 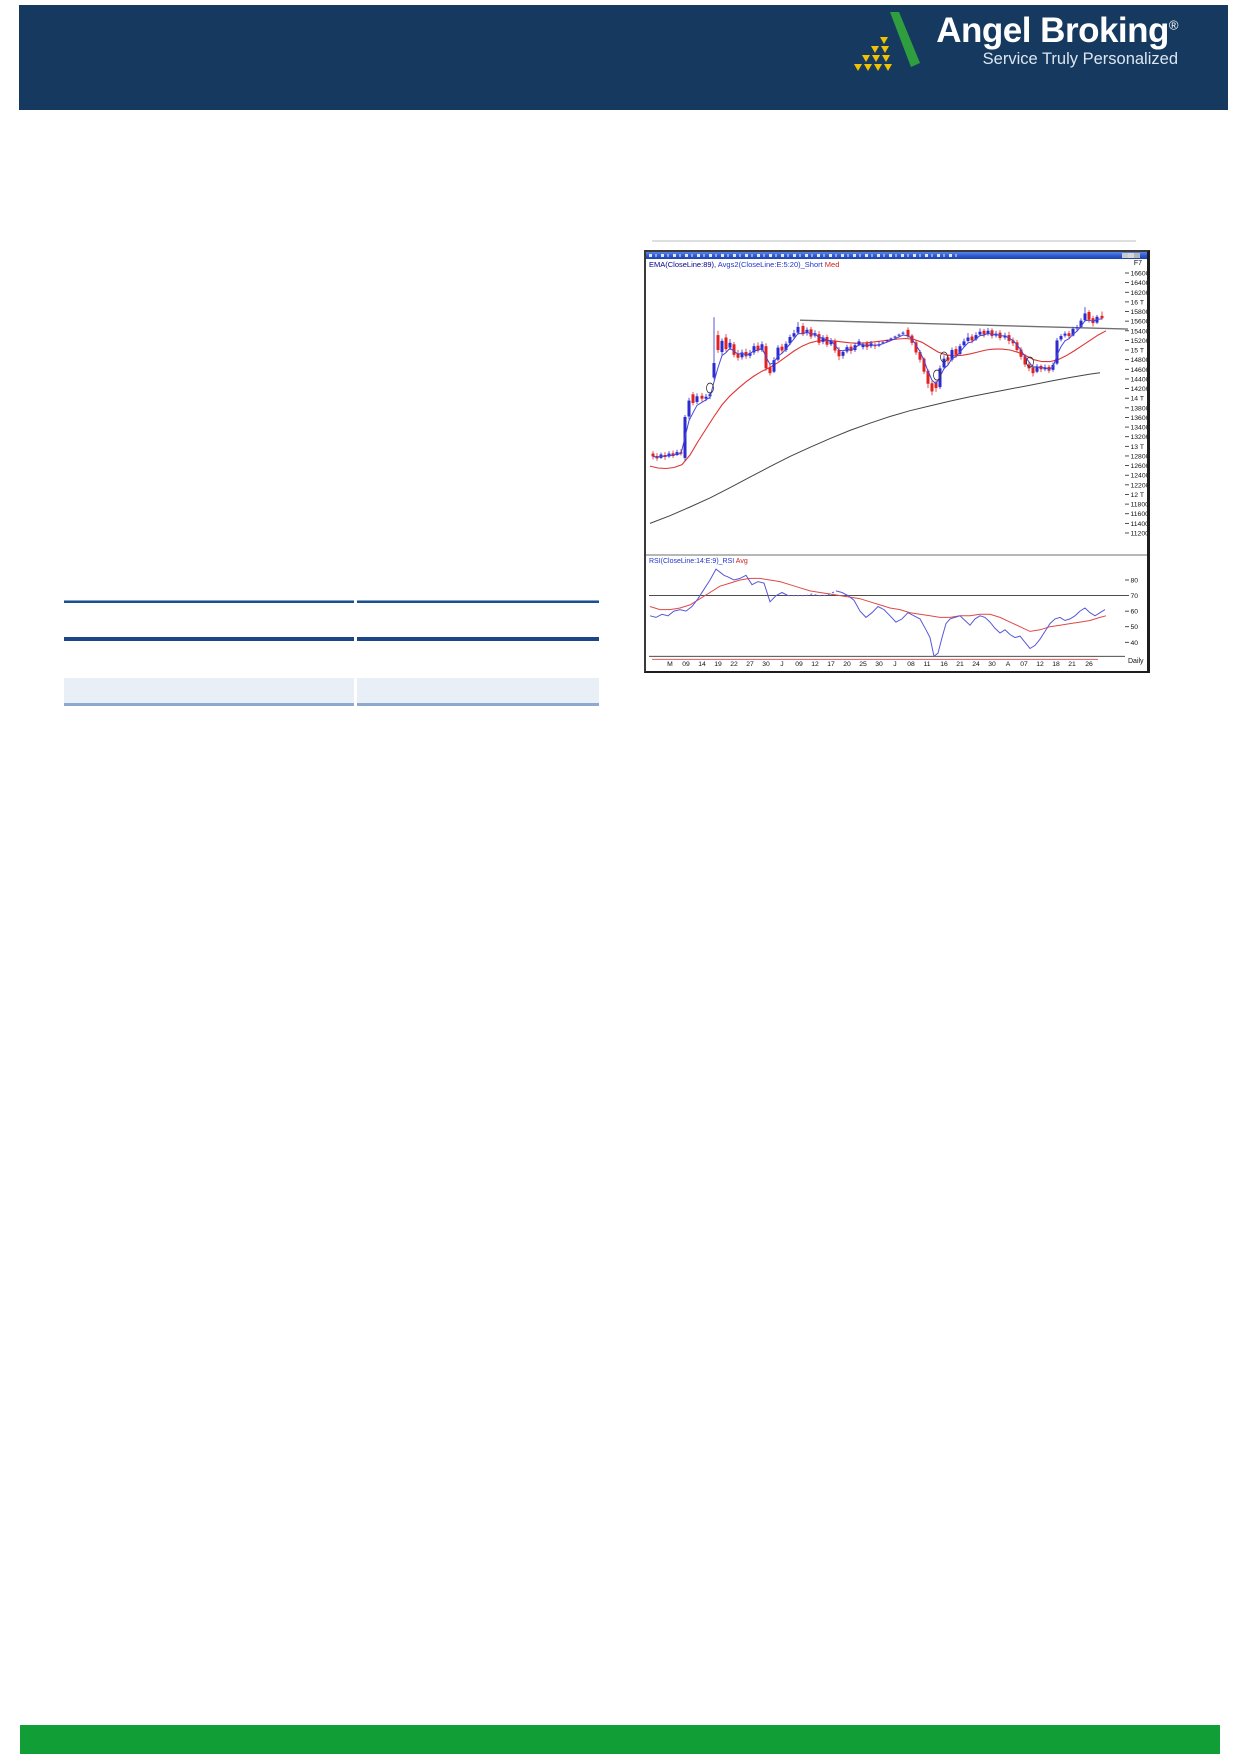 What do you see at coordinates (1139, 322) in the screenshot?
I see `svg-text: 15600` at bounding box center [1139, 322].